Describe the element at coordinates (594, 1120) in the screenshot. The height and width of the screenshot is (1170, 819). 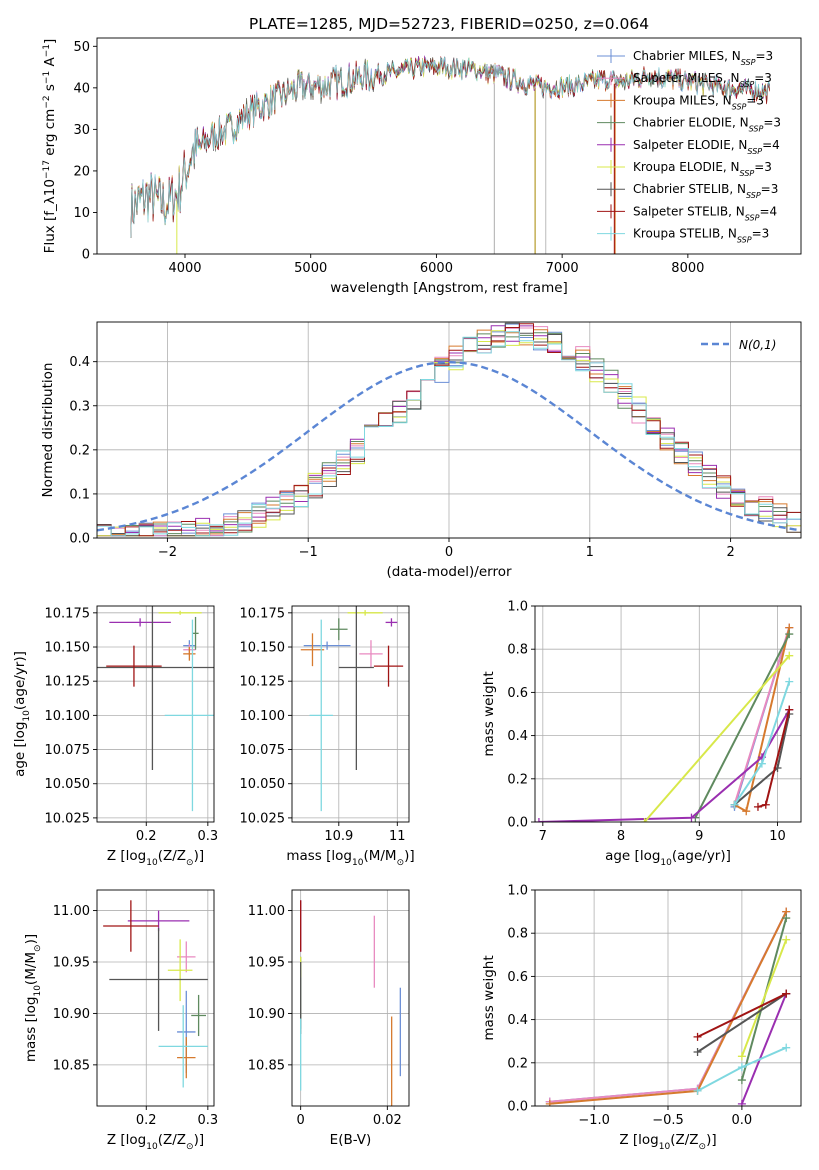
I see `x-tick-label: −1.0` at that location.